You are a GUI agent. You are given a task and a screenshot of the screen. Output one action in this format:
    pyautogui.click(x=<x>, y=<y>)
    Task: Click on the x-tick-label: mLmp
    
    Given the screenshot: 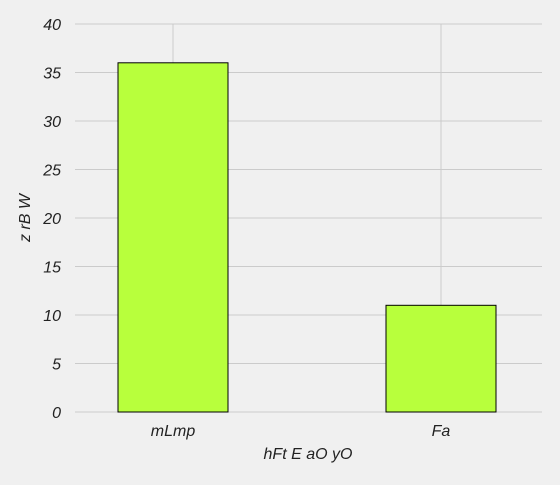 What is the action you would take?
    pyautogui.click(x=173, y=431)
    